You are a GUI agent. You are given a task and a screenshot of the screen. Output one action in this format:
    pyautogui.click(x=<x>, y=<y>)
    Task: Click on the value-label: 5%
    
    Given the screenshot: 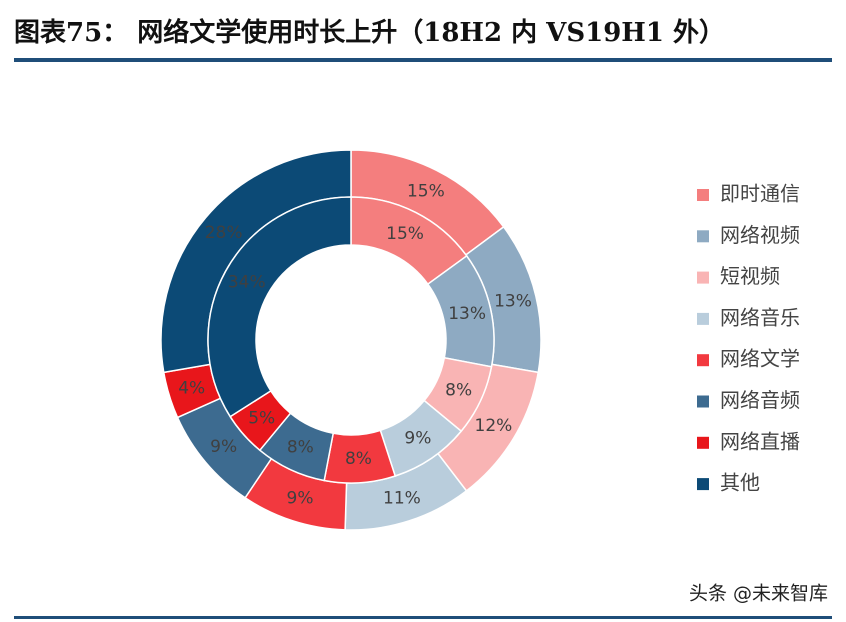 What is the action you would take?
    pyautogui.click(x=261, y=419)
    